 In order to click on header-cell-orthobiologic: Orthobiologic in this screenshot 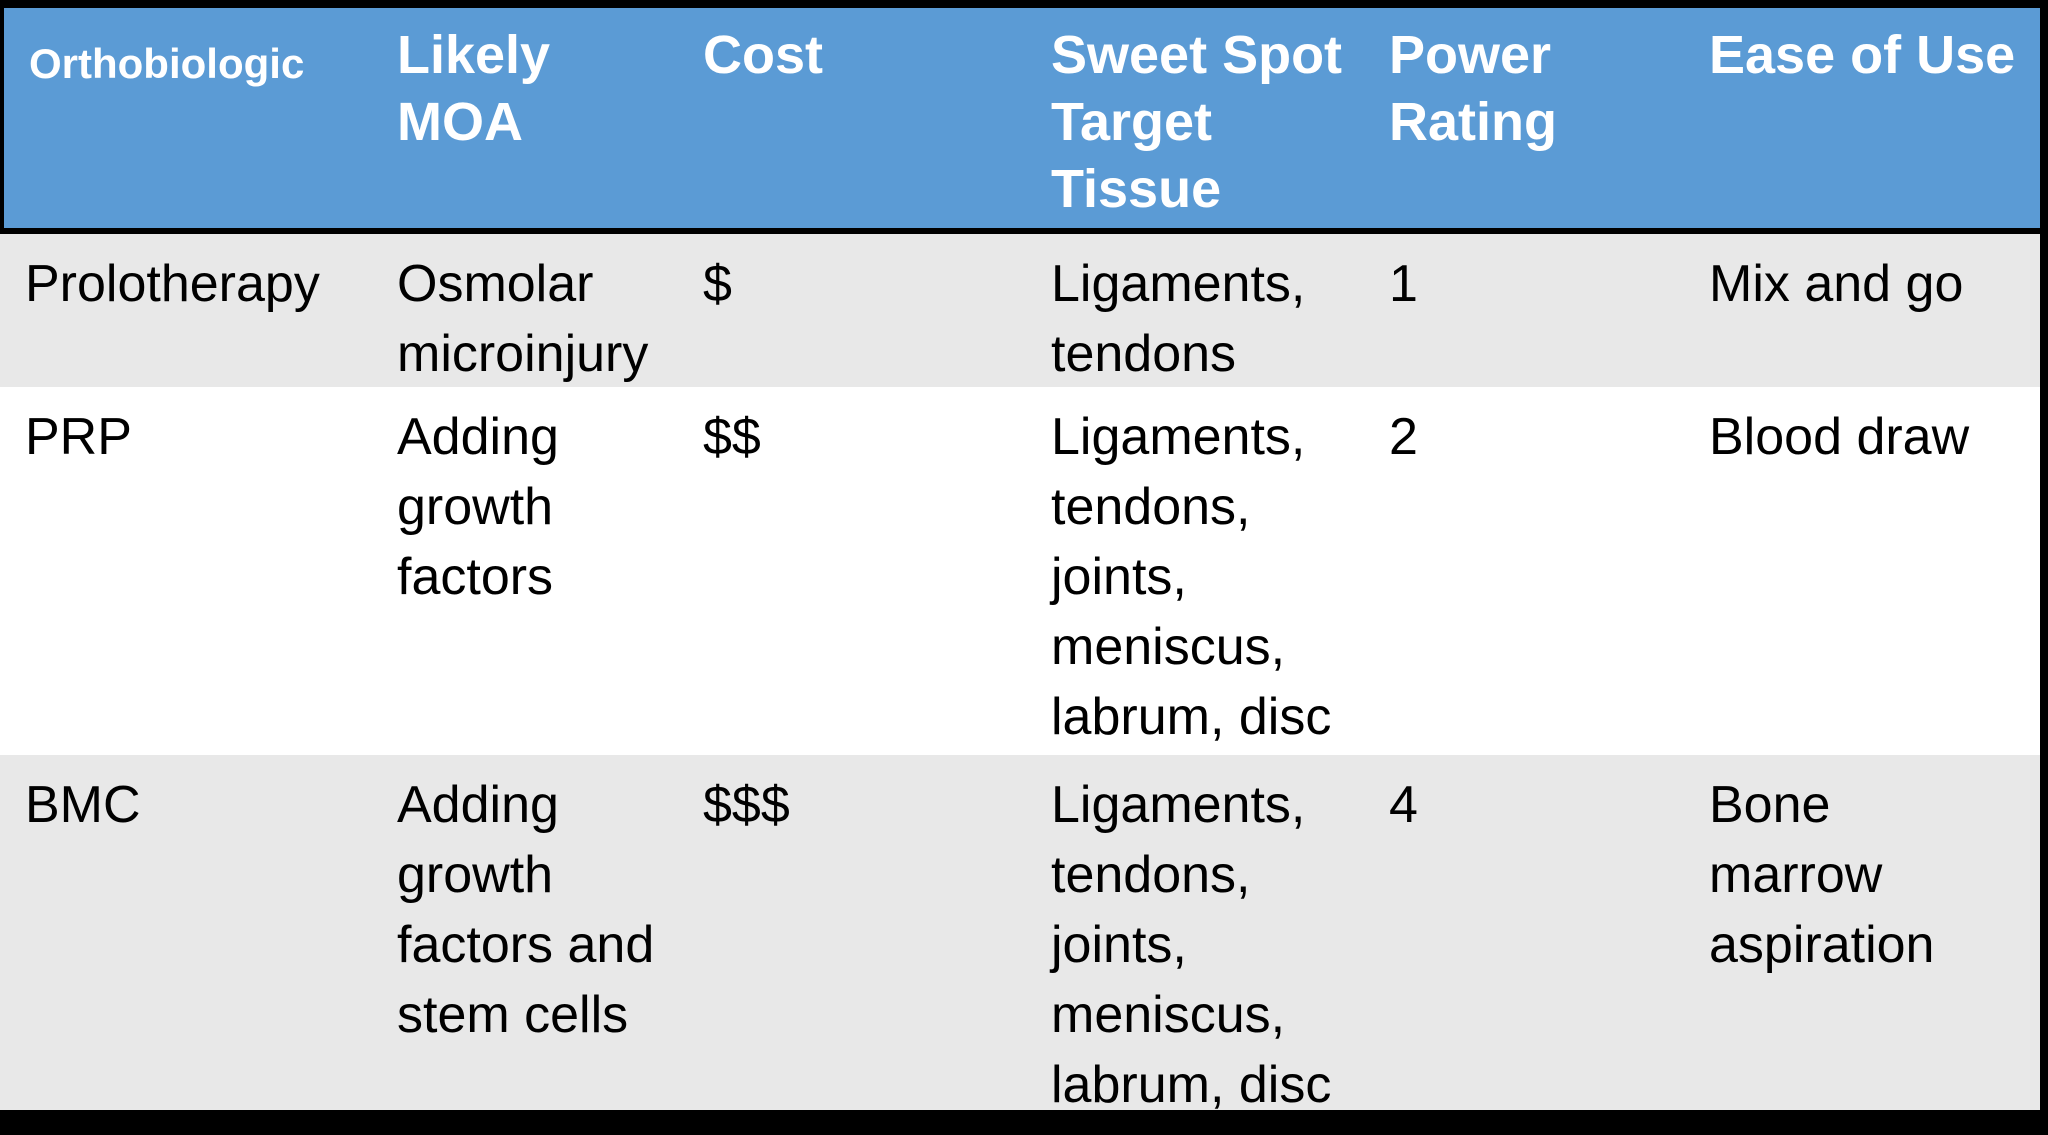, I will do `click(167, 63)`.